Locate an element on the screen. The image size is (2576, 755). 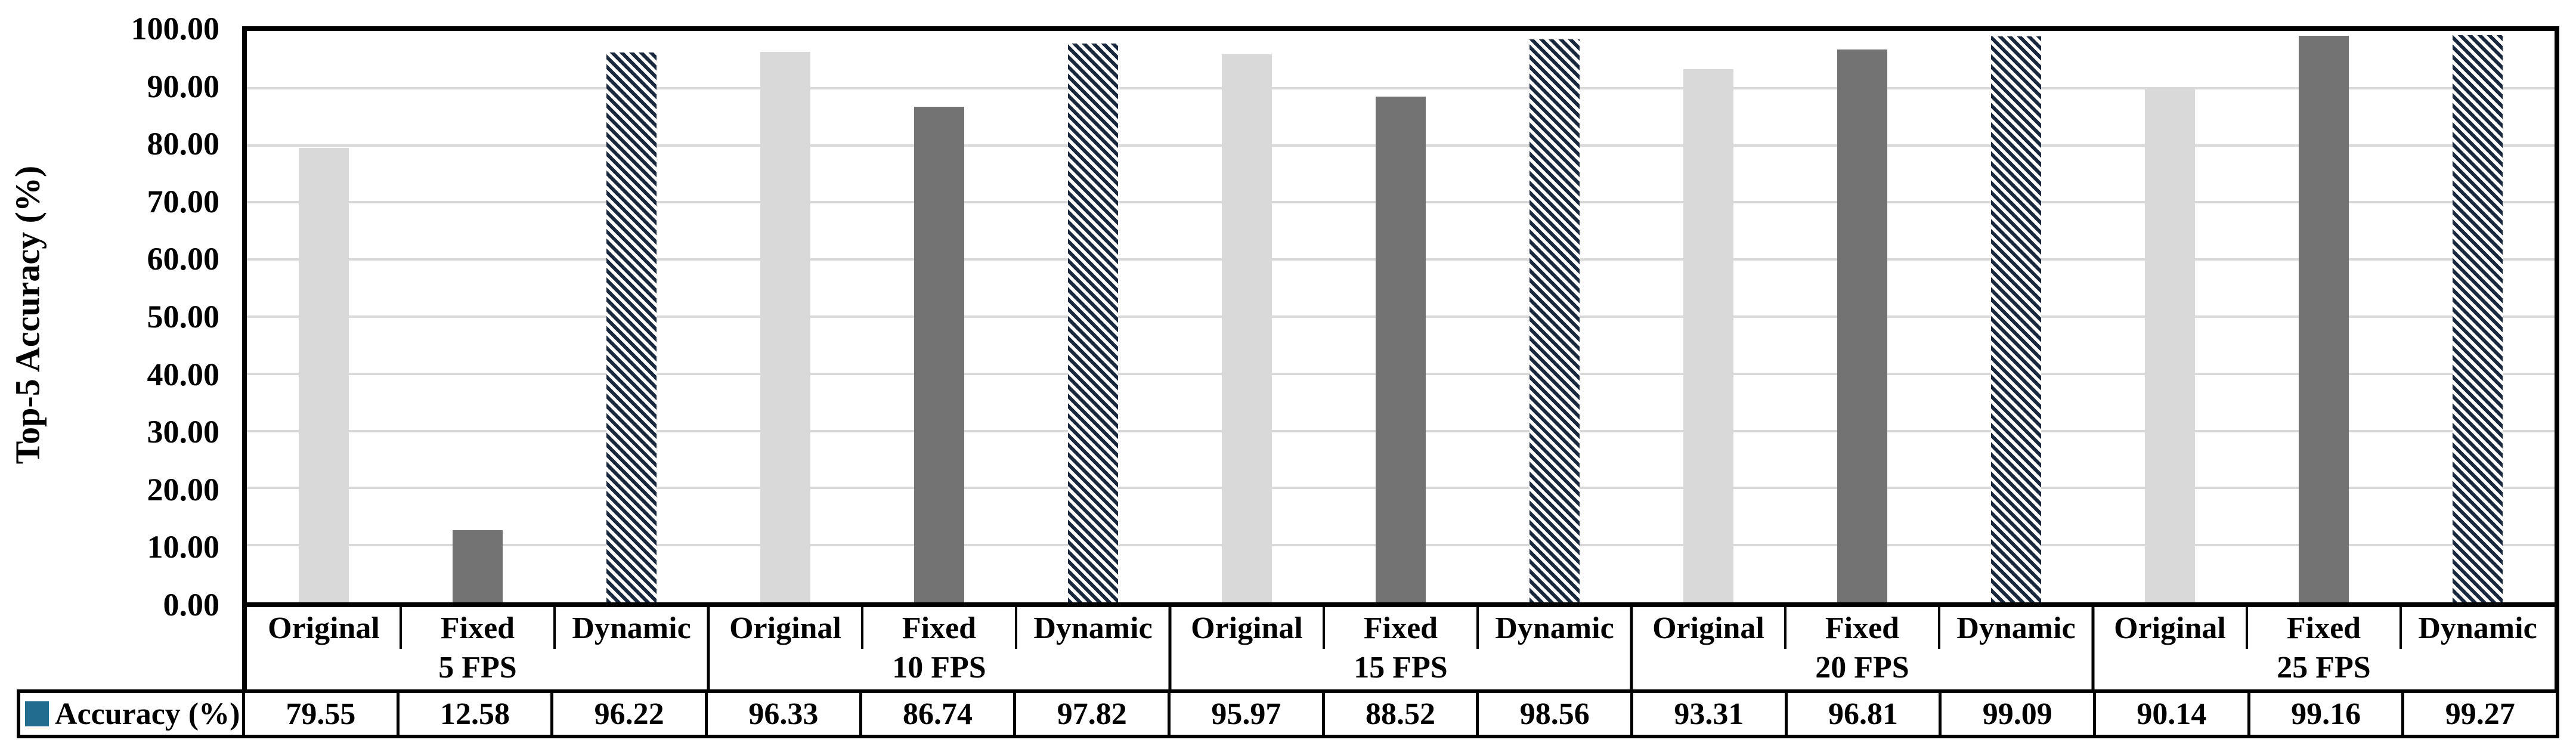
table-value-cell: 96.22 is located at coordinates (628, 714).